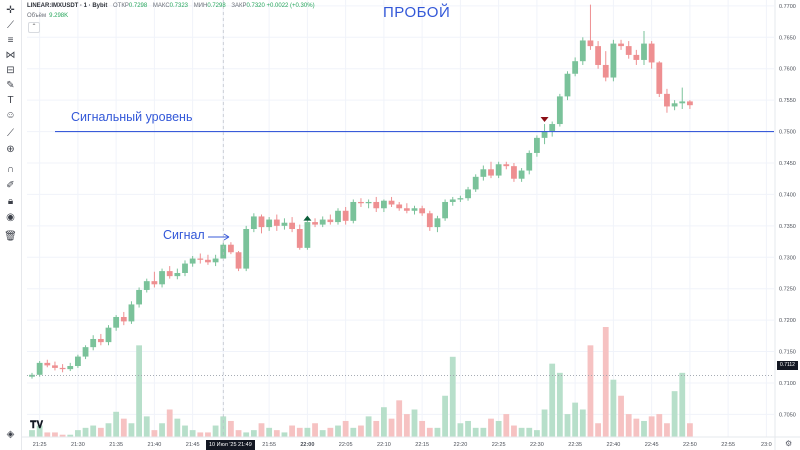 This screenshot has width=800, height=450. I want to click on buy-marker, so click(307, 218).